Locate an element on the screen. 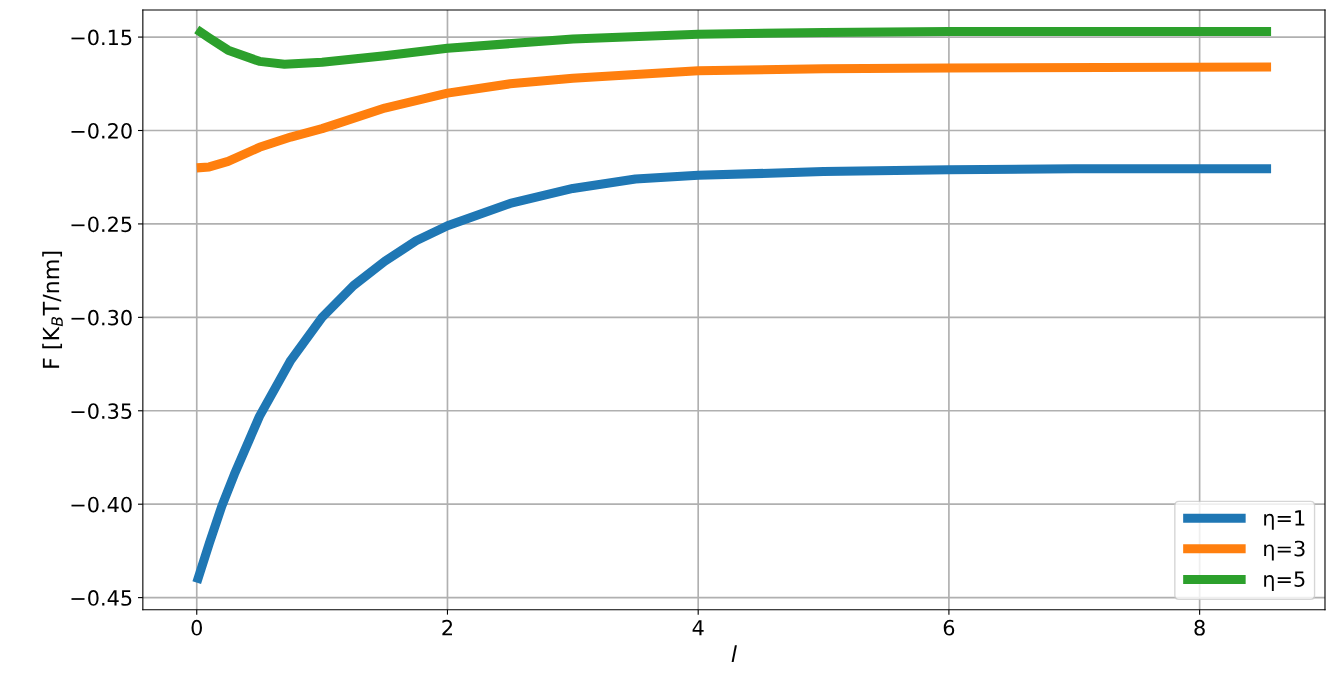  x-tick-label: 0 is located at coordinates (196, 627).